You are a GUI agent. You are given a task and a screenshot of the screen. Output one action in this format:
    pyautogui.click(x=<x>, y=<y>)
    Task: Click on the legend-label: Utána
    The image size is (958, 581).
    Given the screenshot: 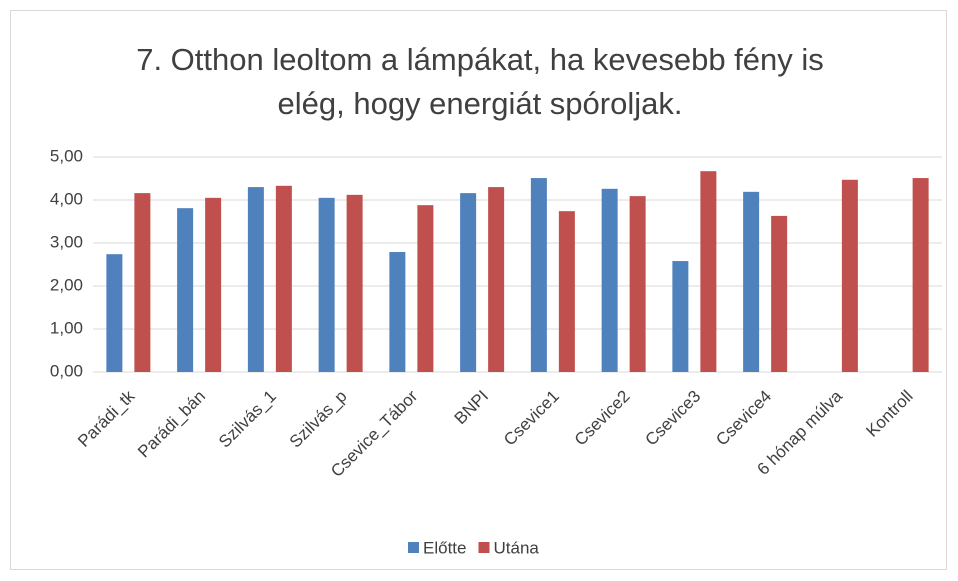 What is the action you would take?
    pyautogui.click(x=516, y=547)
    